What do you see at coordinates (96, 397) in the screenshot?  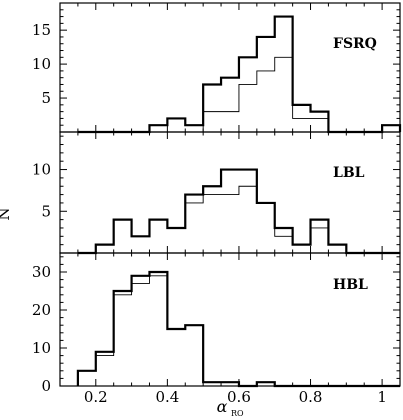 I see `x-tick-label: 0.2` at bounding box center [96, 397].